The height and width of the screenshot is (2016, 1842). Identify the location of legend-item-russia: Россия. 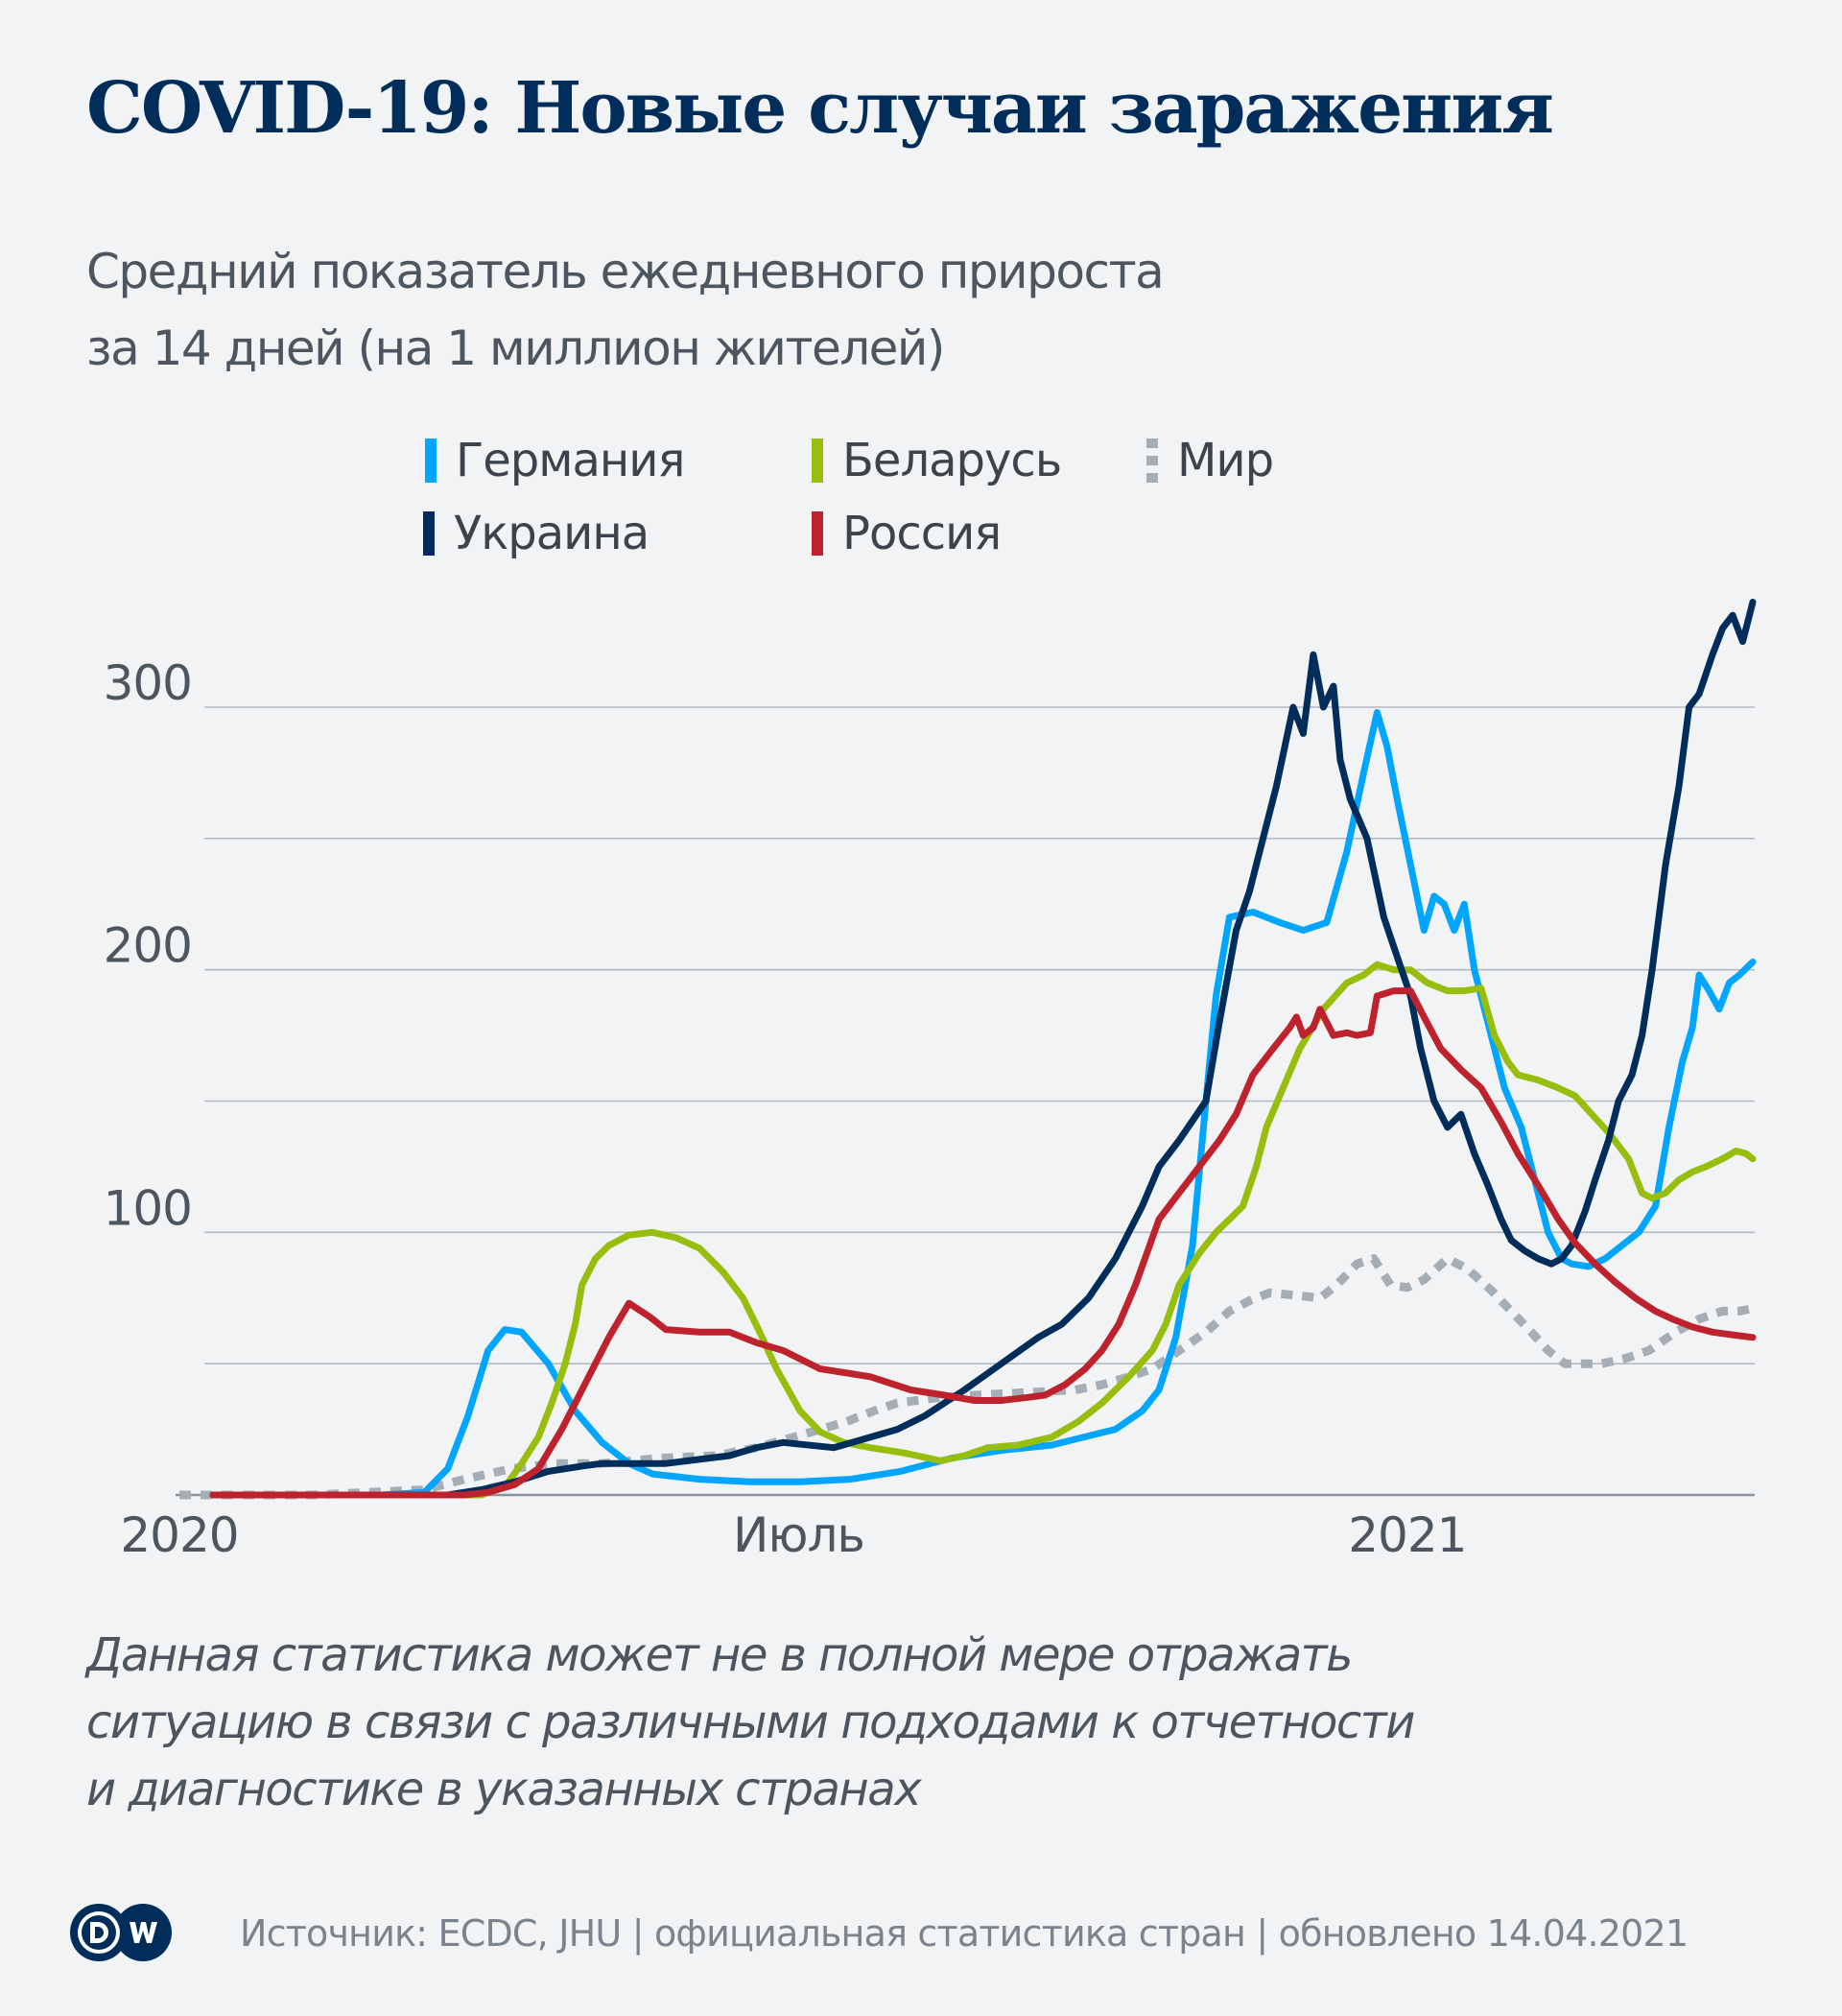
(907, 533).